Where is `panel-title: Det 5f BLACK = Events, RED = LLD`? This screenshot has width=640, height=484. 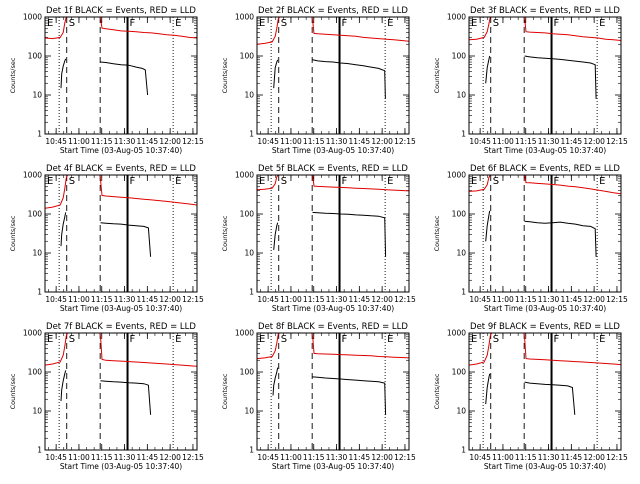
panel-title: Det 5f BLACK = Events, RED = LLD is located at coordinates (333, 169).